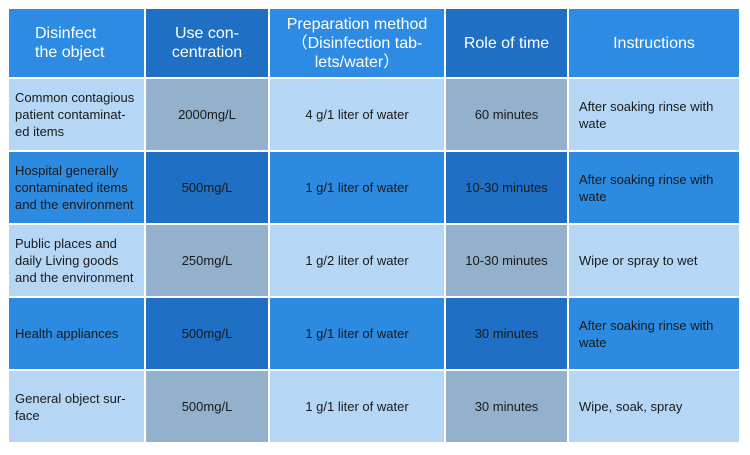  I want to click on header-instructions: Instructions, so click(655, 44).